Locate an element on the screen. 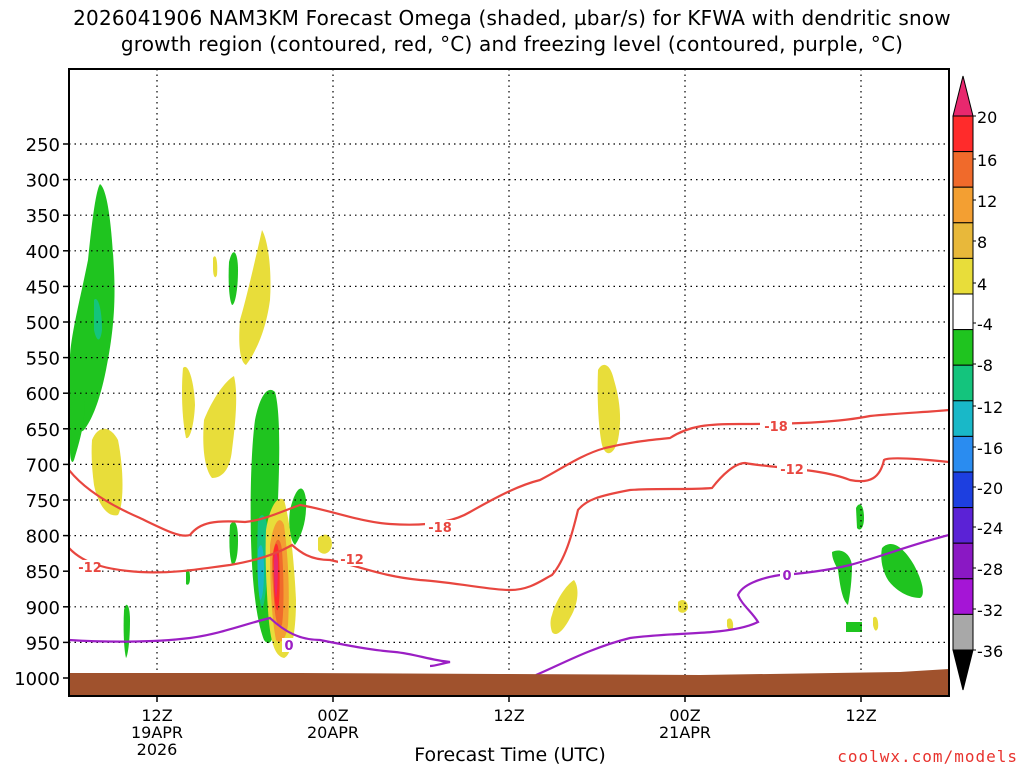  x-tick-label: 2026 is located at coordinates (157, 749).